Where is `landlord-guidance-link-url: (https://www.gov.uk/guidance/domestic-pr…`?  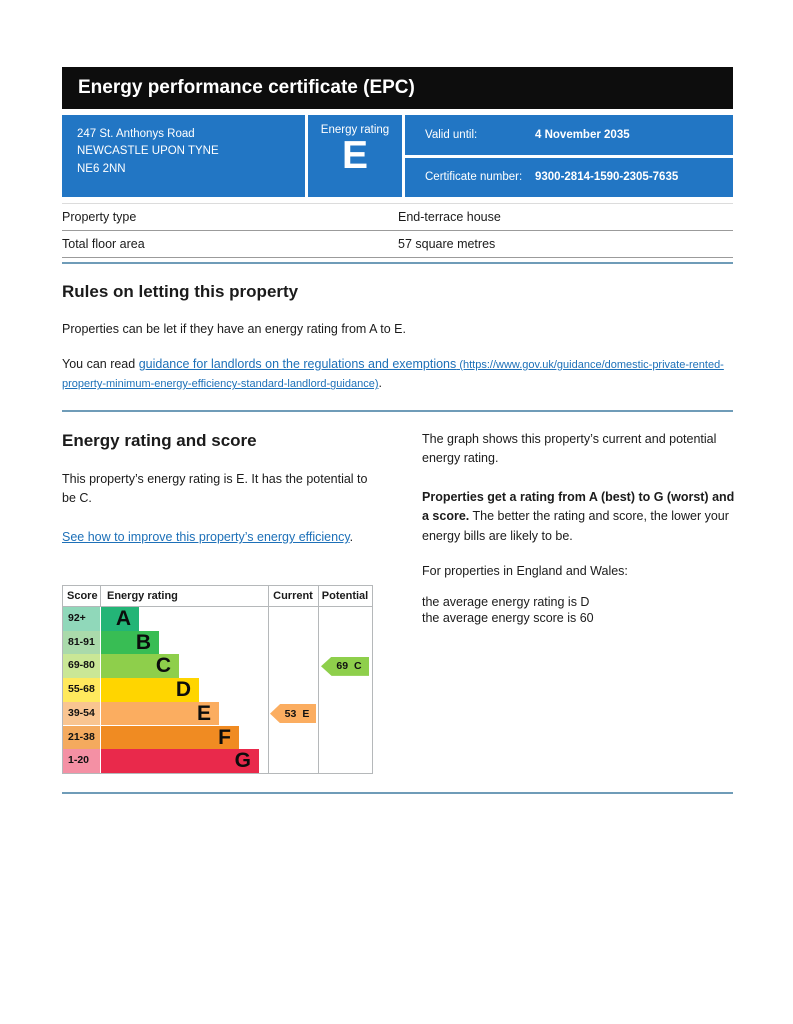 landlord-guidance-link-url: (https://www.gov.uk/guidance/domestic-pr… is located at coordinates (393, 375).